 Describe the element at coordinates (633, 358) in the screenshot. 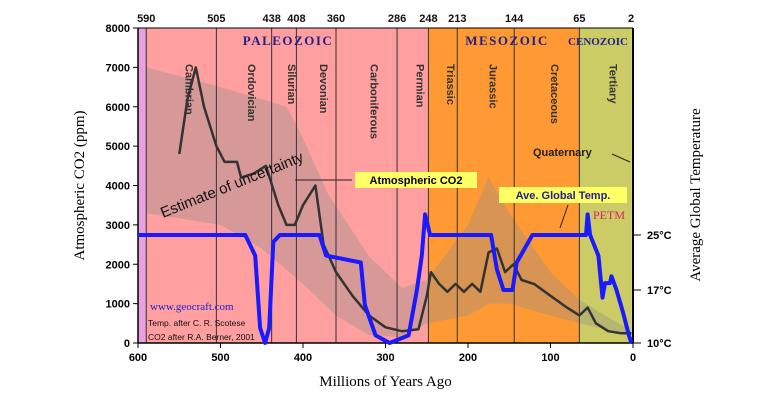

I see `x-tick-label: 0` at that location.